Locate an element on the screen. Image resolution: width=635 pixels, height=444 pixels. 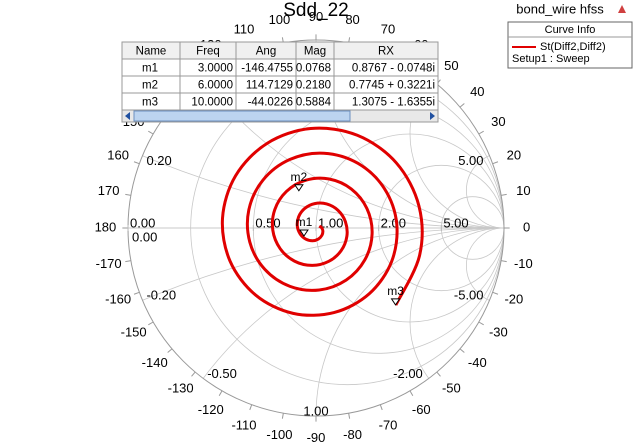
legend-title: Curve Info is located at coordinates (570, 30).